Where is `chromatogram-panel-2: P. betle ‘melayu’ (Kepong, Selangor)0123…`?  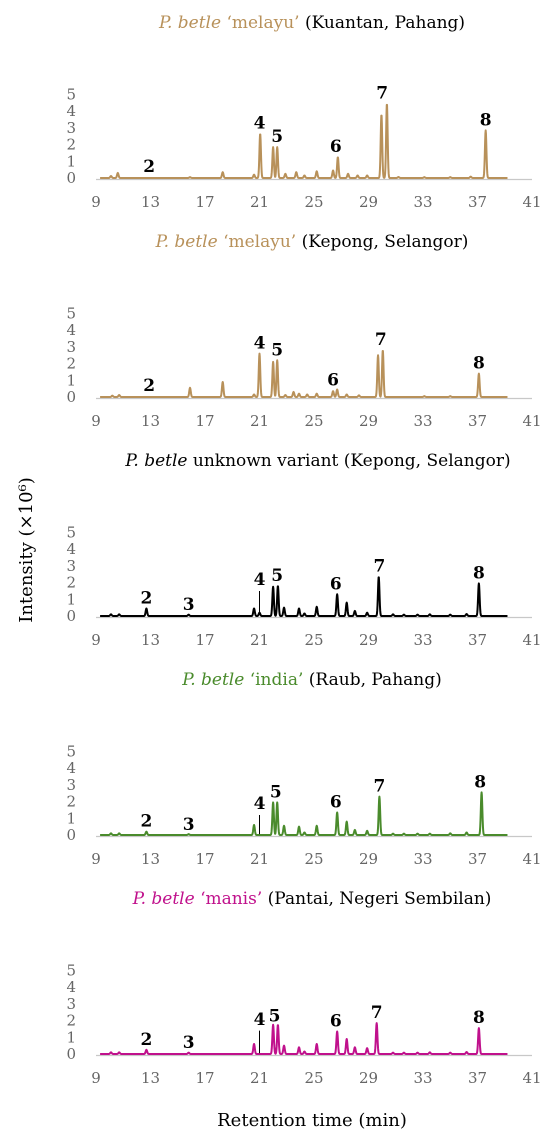
chromatogram-panel-2: P. betle ‘melayu’ (Kepong, Selangor)0123… is located at coordinates (303, 331).